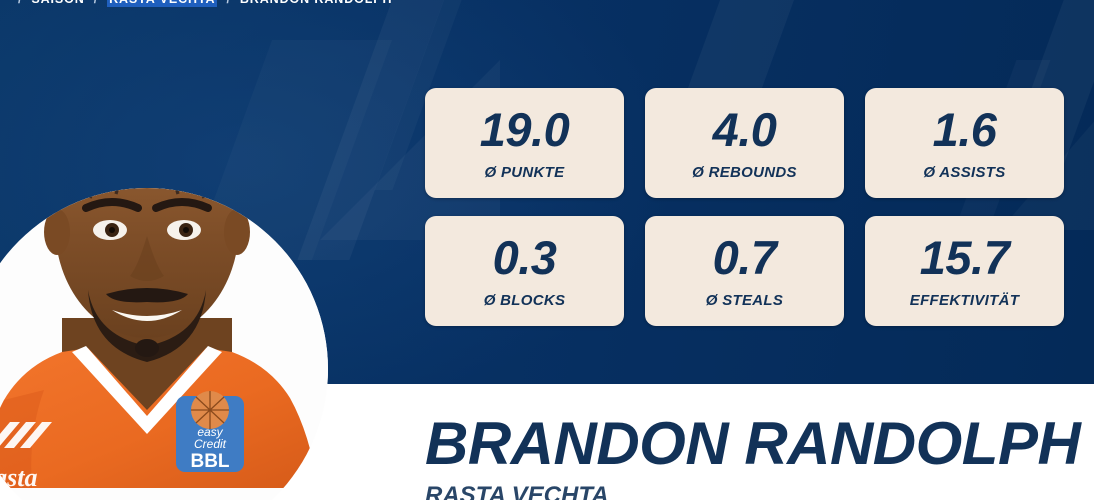 This screenshot has width=1094, height=500. Describe the element at coordinates (210, 444) in the screenshot. I see `svg-text: Credit` at that location.